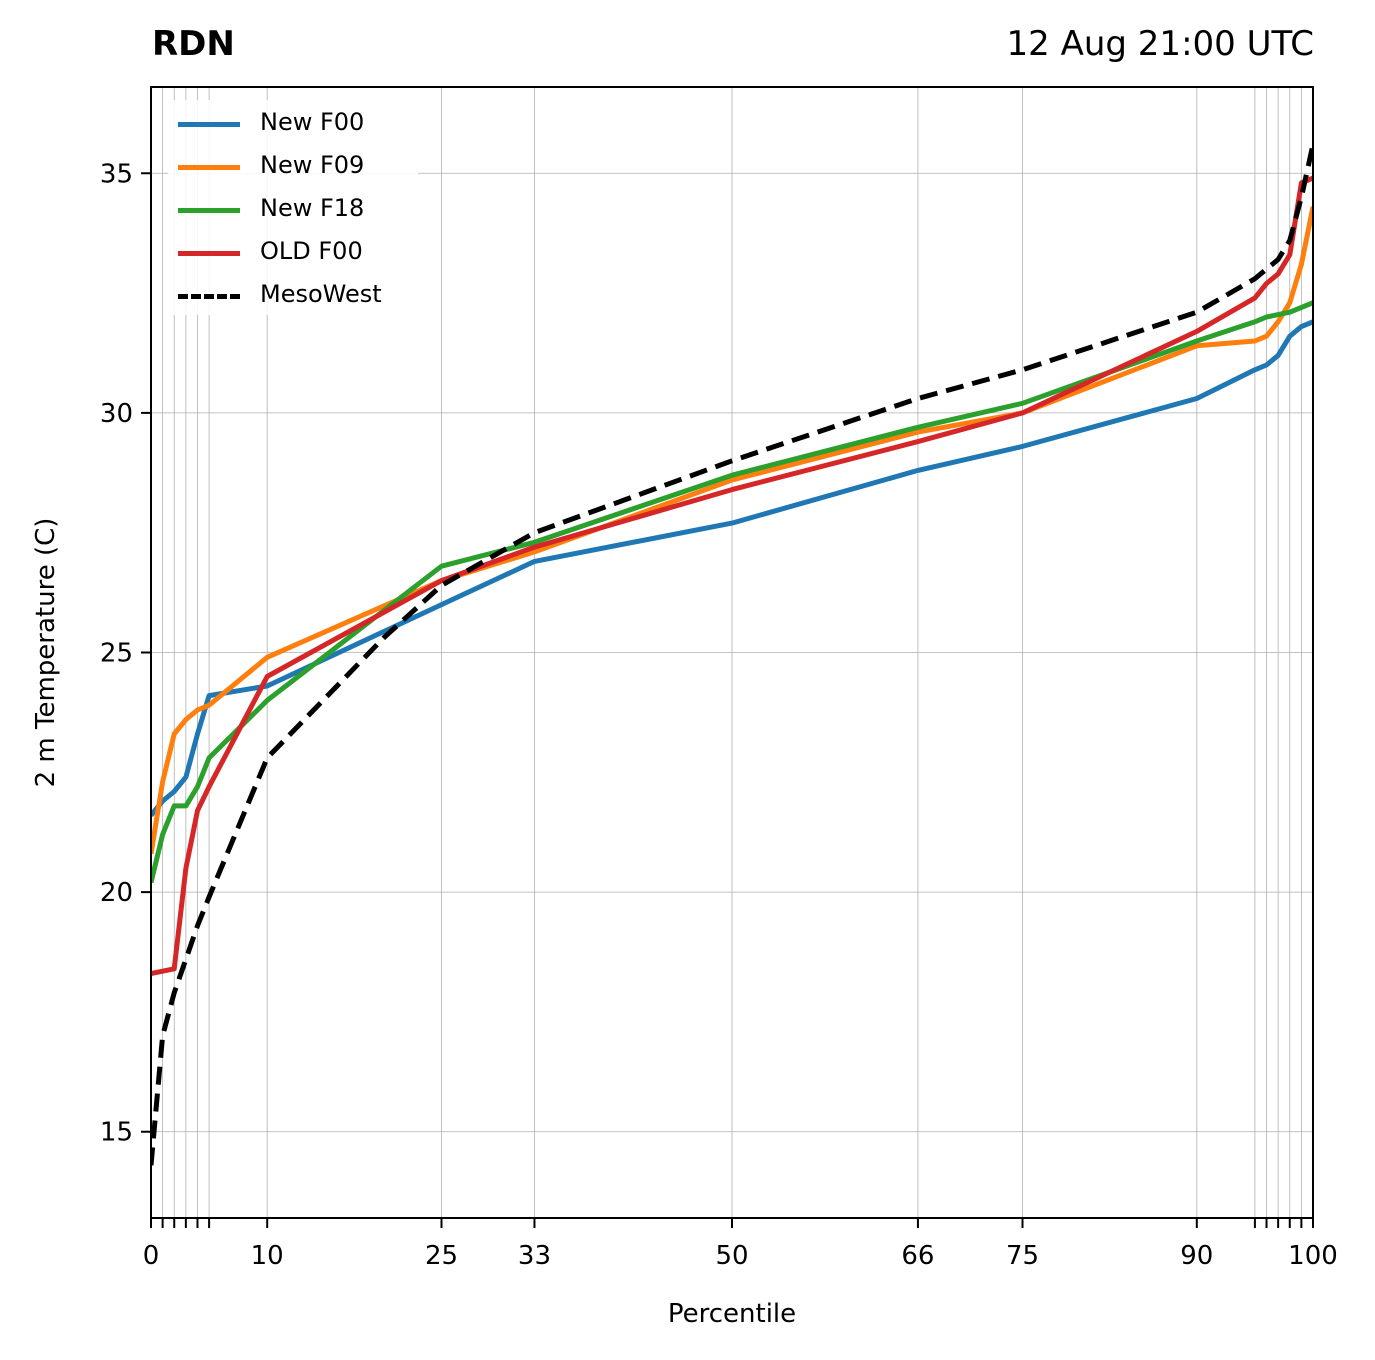 This screenshot has height=1360, width=1375. What do you see at coordinates (441, 1256) in the screenshot?
I see `x-tick-label: 25` at bounding box center [441, 1256].